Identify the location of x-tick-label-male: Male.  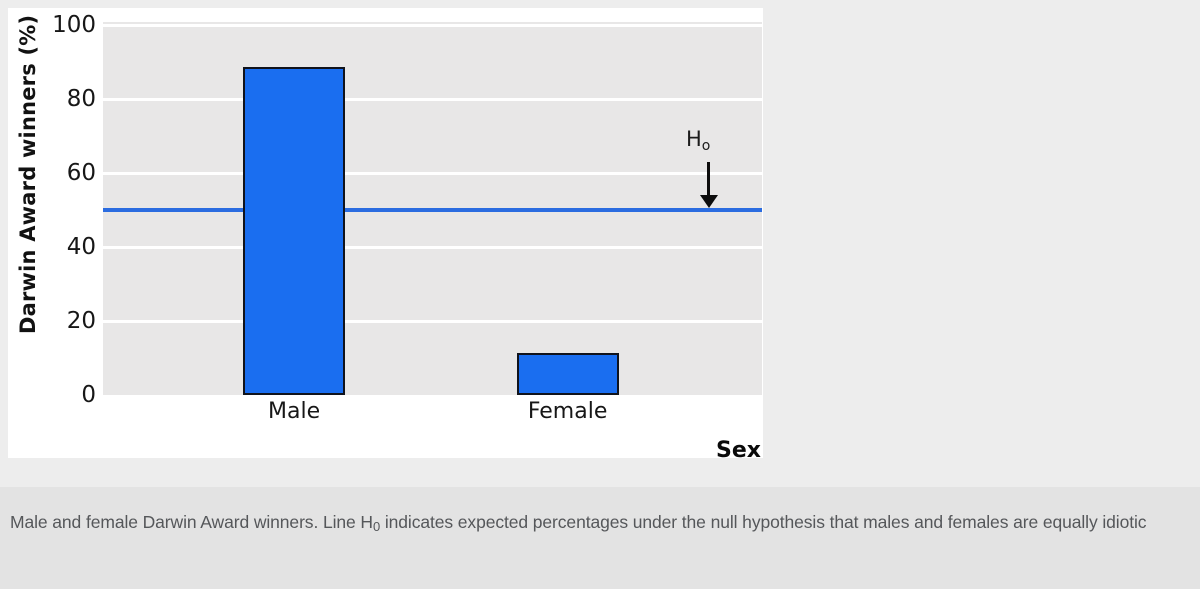
(294, 411).